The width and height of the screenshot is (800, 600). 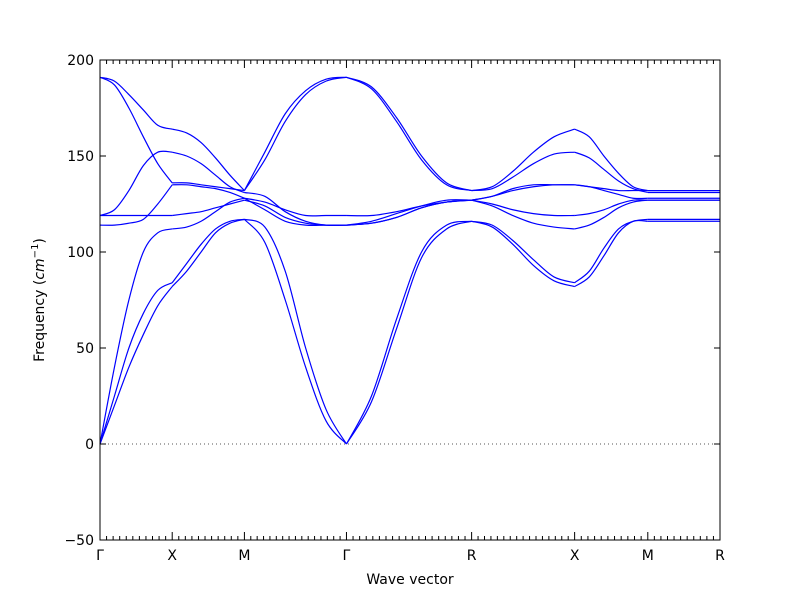 I want to click on y-tick-label: 50, so click(x=85, y=349).